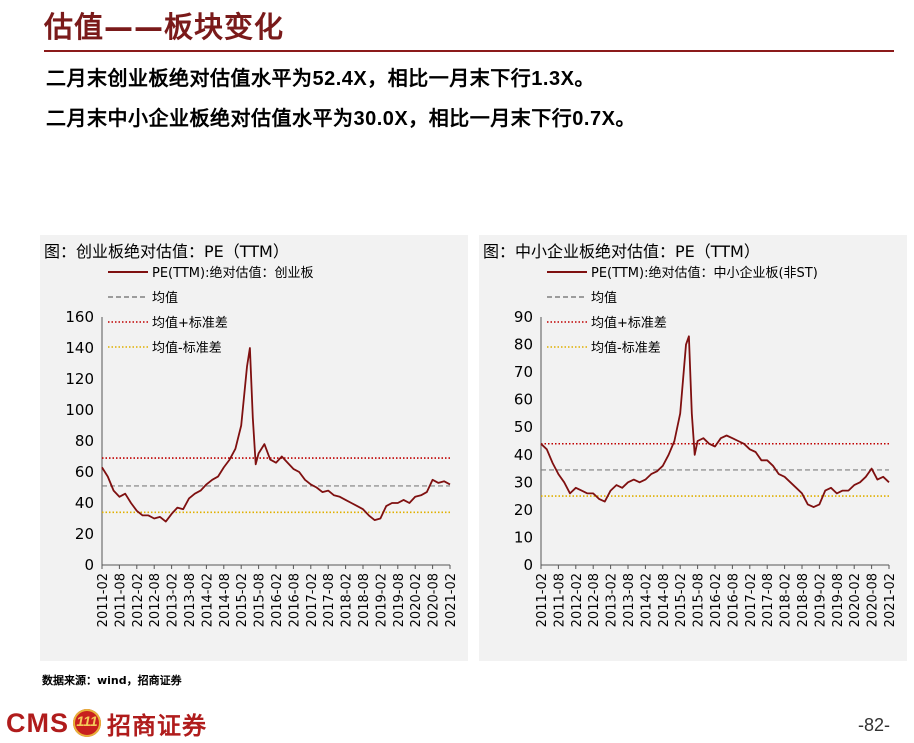  What do you see at coordinates (621, 251) in the screenshot?
I see `sme-chart-title: 图：中小企业板绝对估值：PE（TTM）` at bounding box center [621, 251].